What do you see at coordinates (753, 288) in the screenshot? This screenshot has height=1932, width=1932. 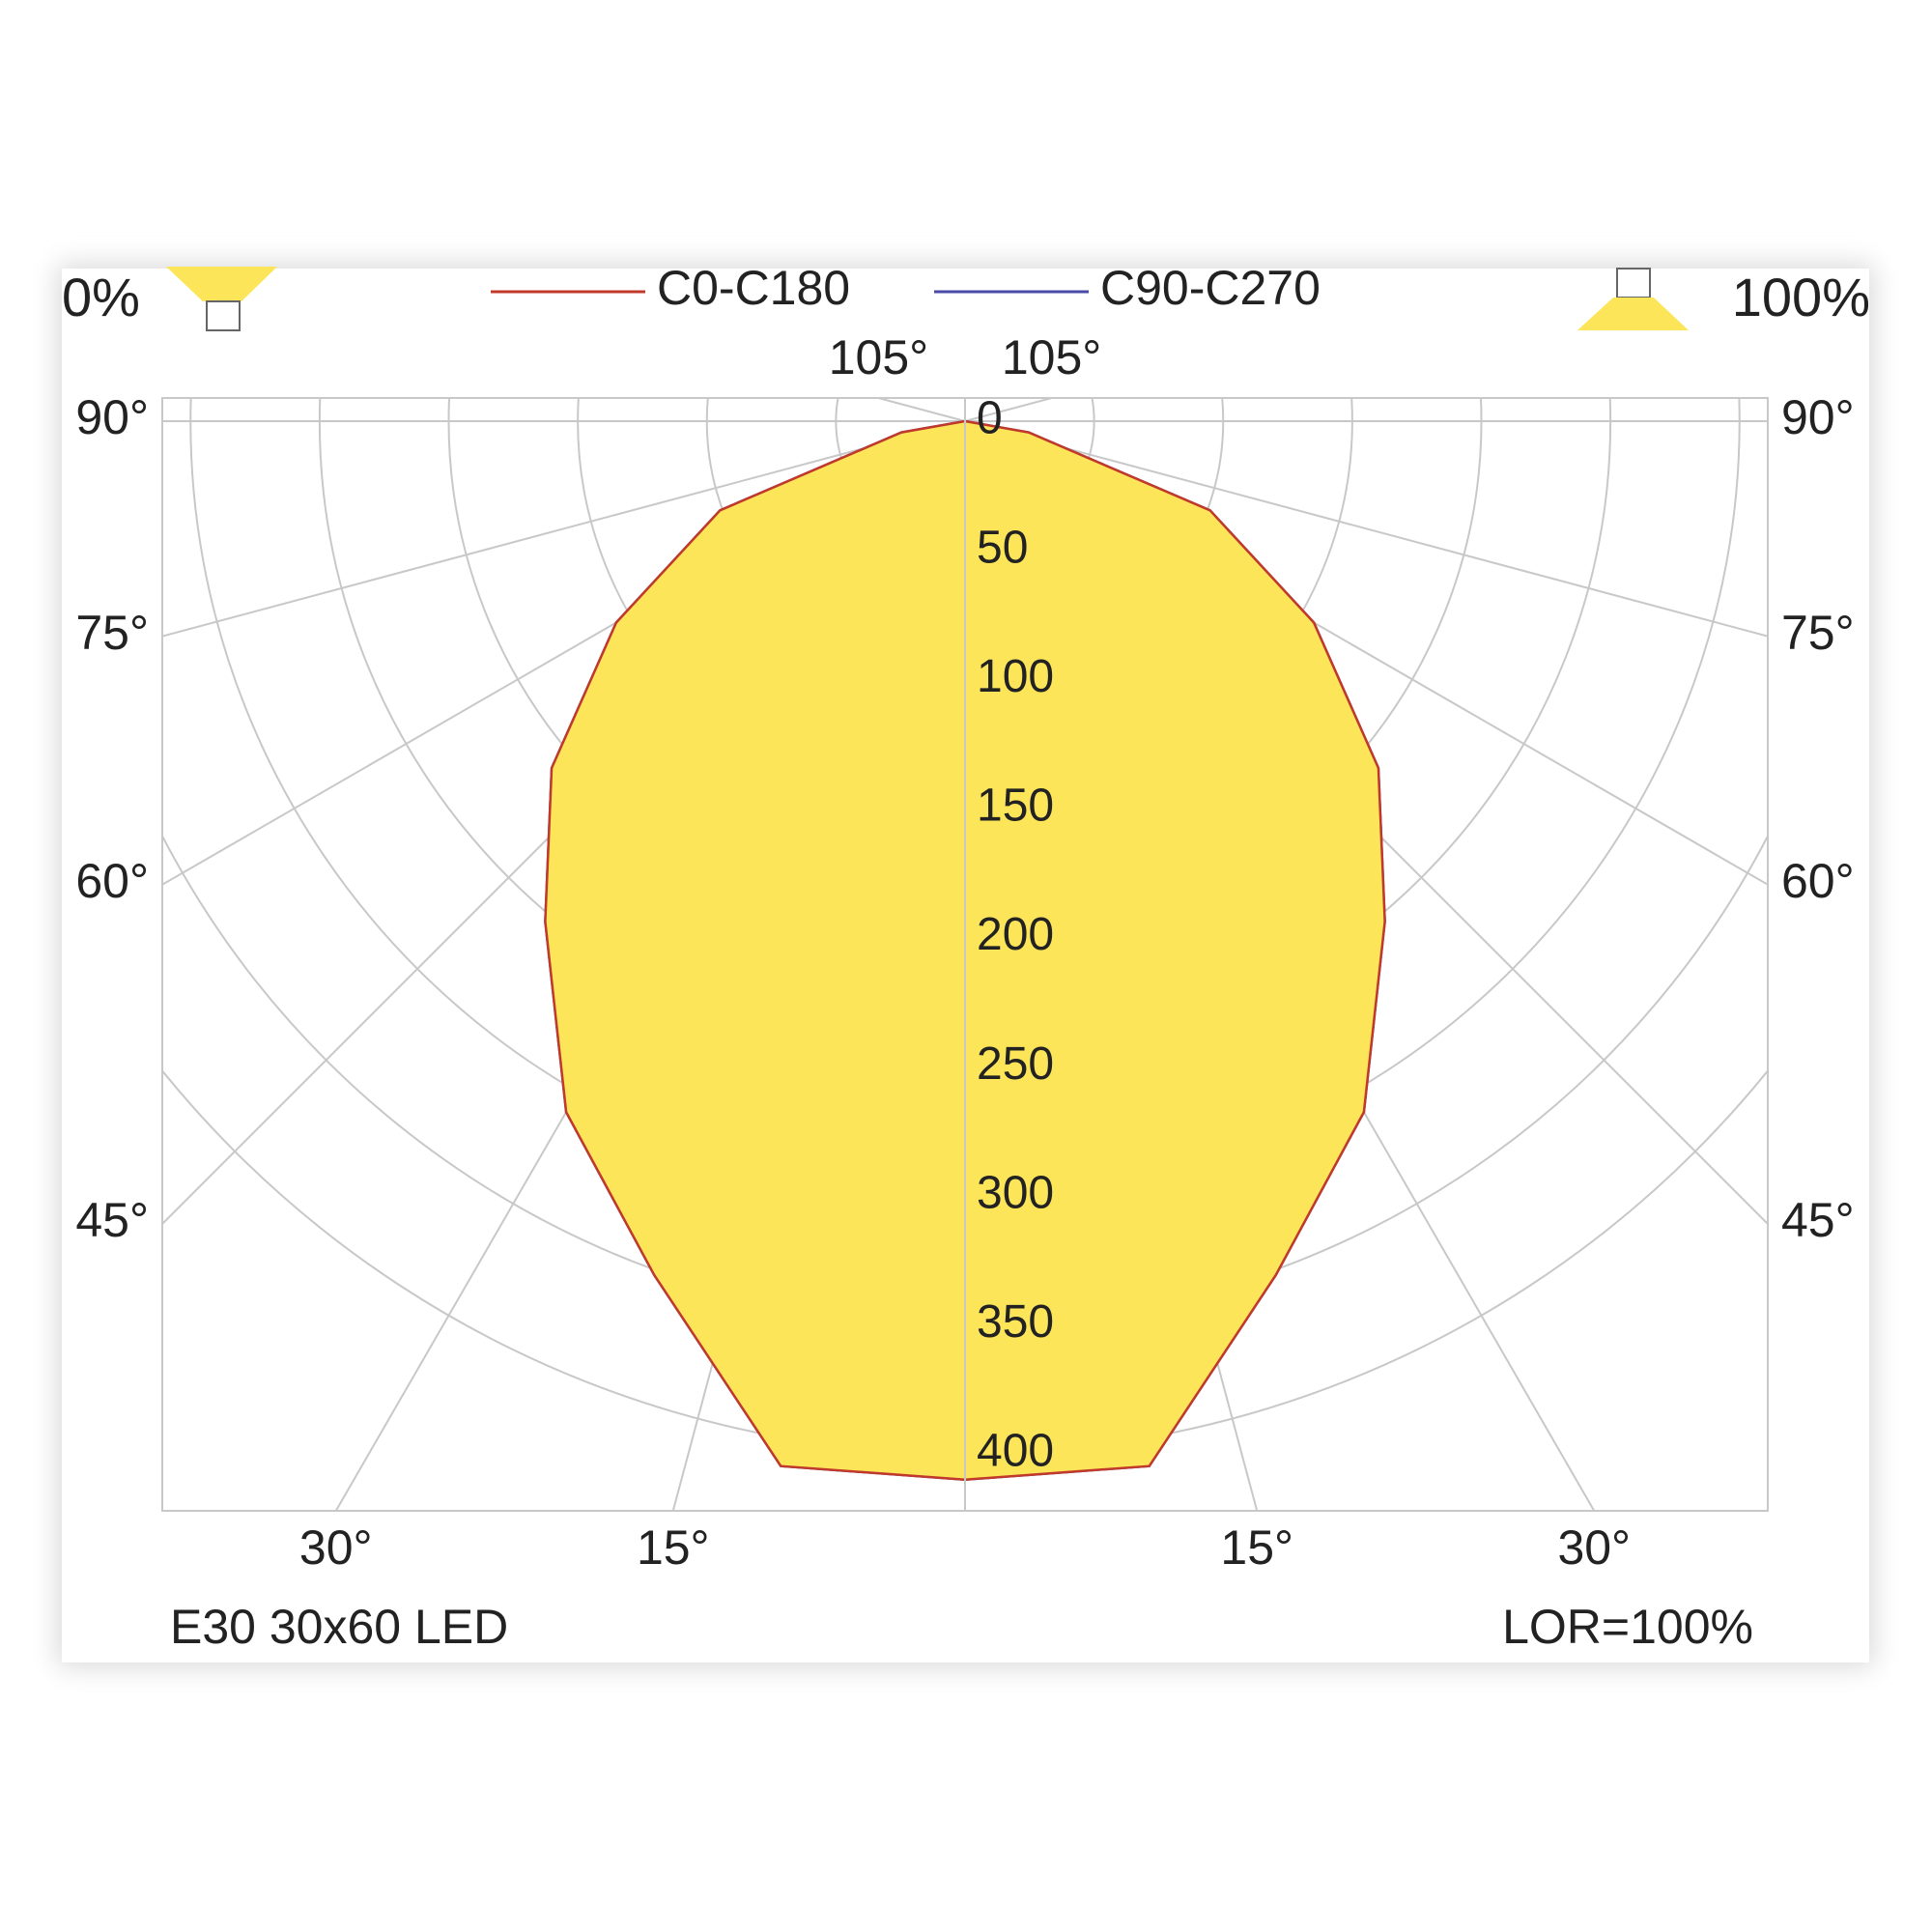 I see `legend-label: C0-C180` at bounding box center [753, 288].